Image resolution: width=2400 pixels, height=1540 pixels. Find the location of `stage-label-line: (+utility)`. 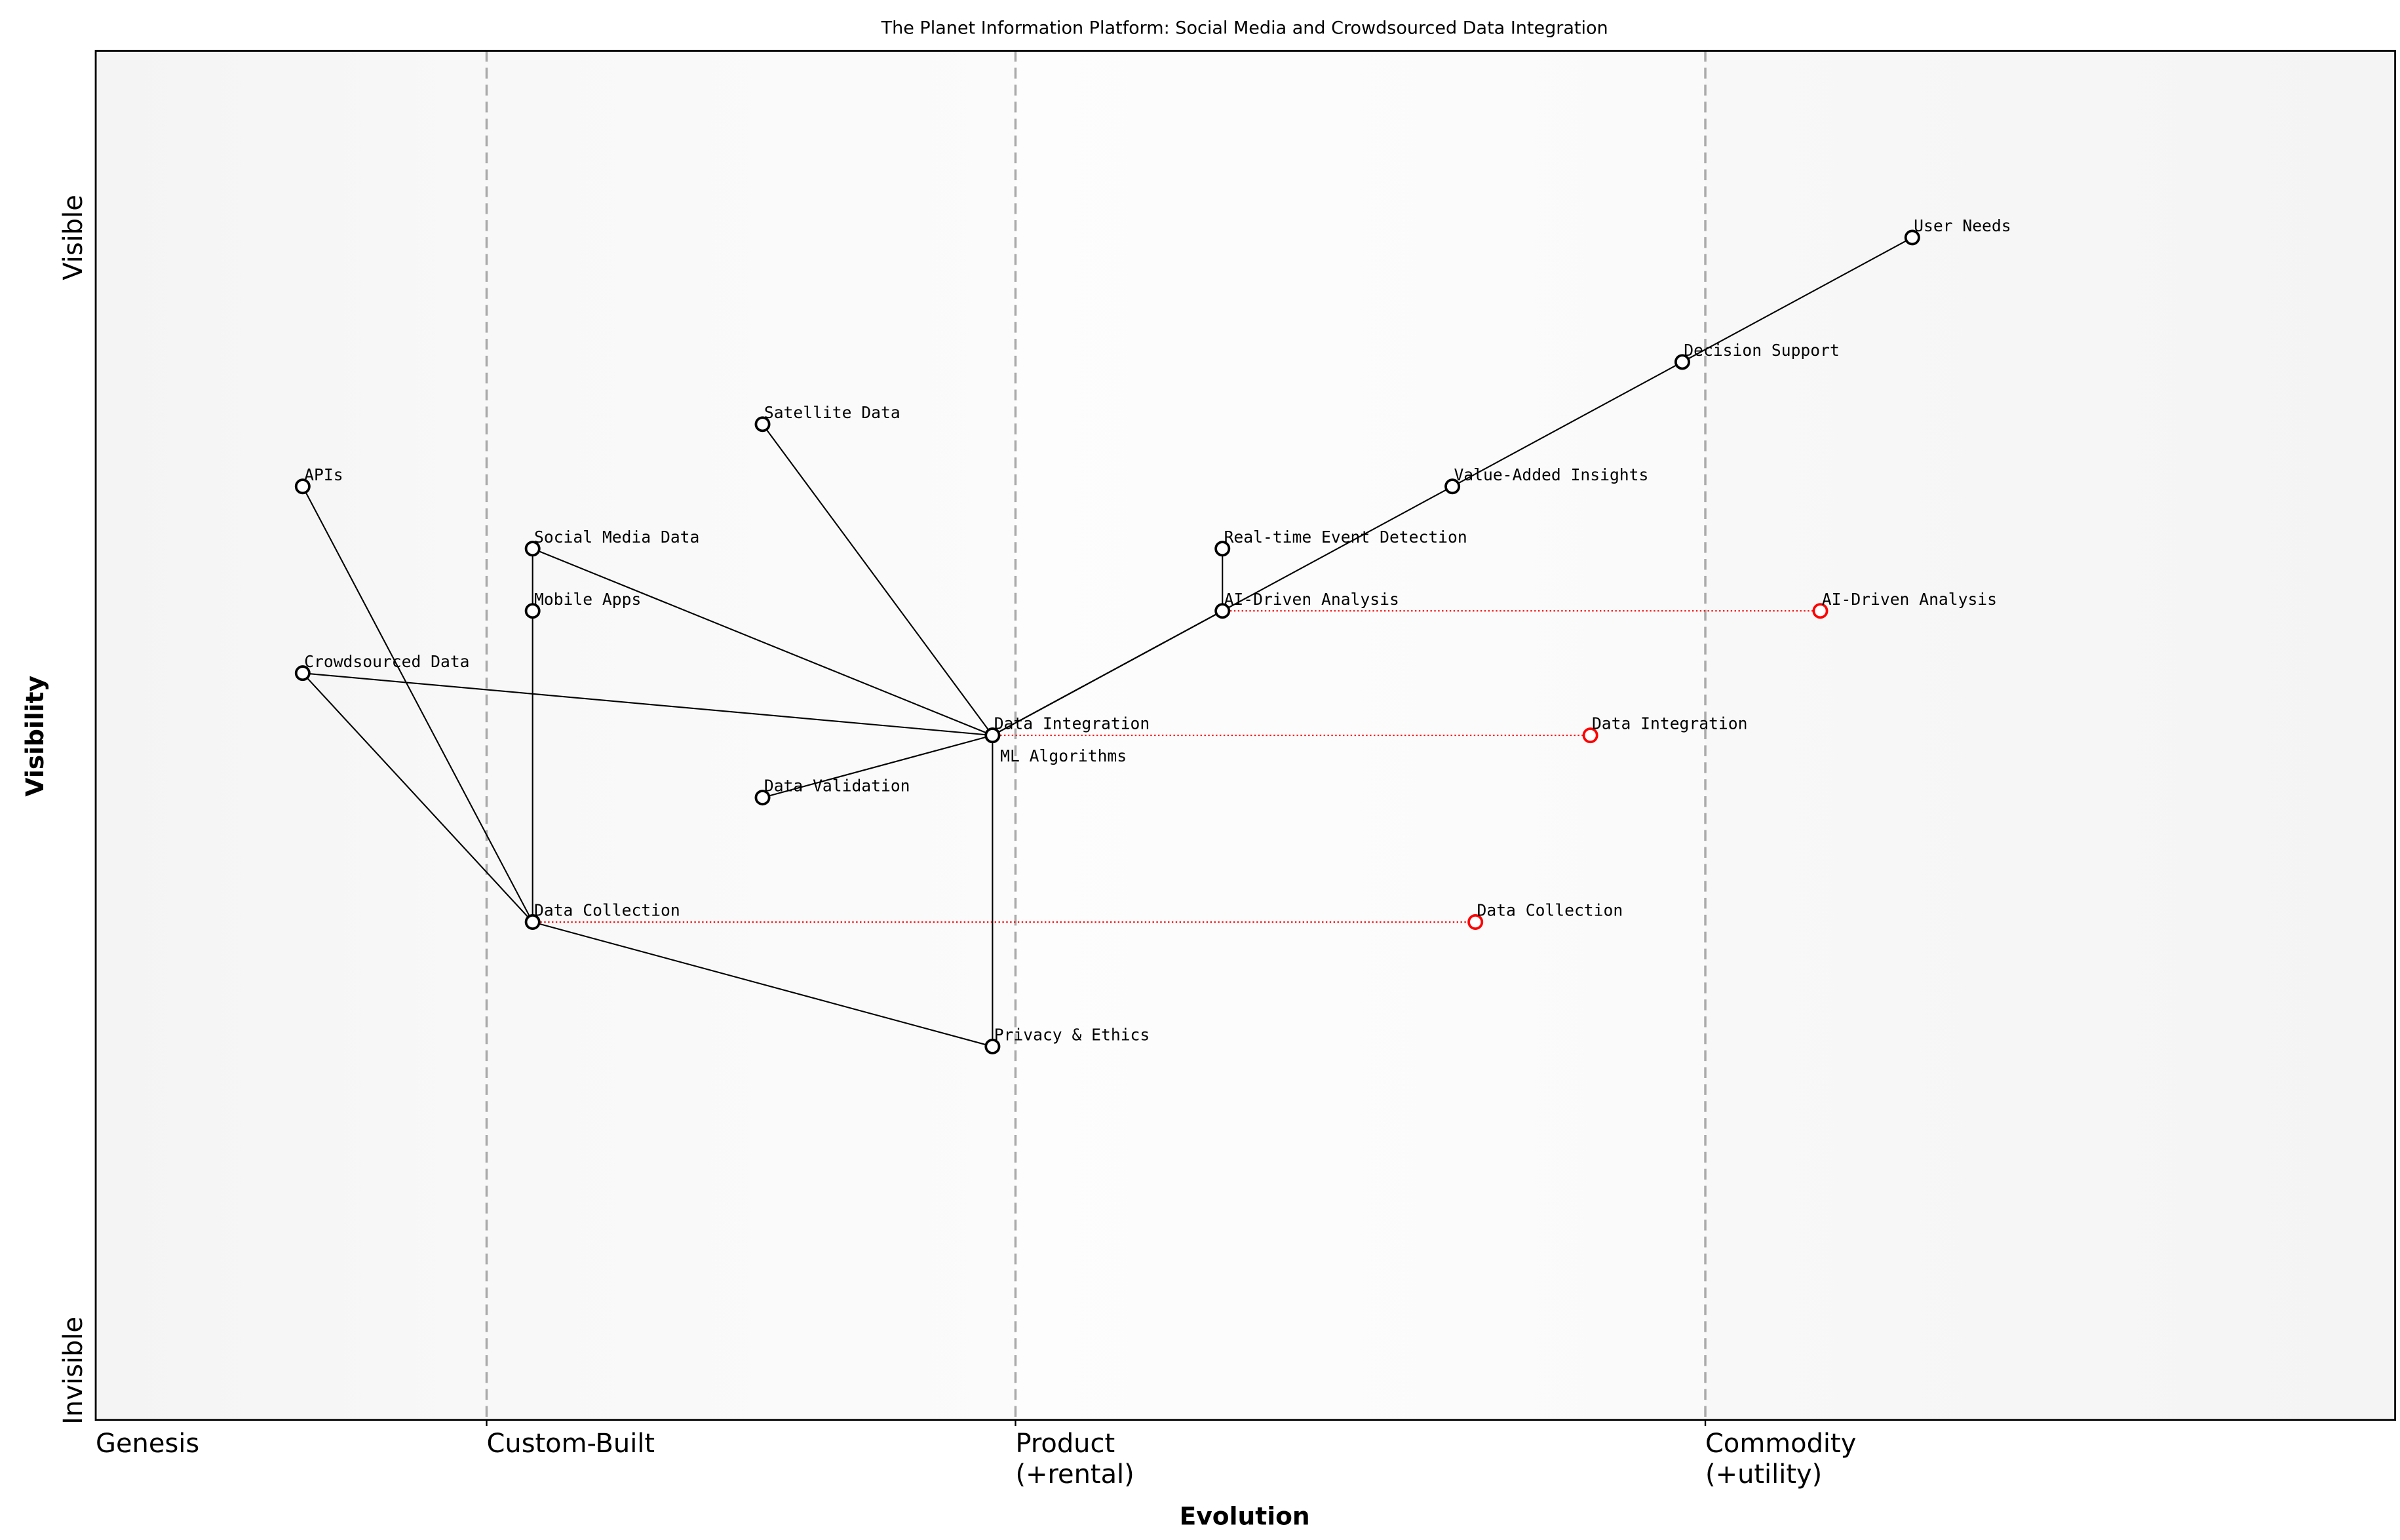

stage-label-line: (+utility) is located at coordinates (1763, 1474).